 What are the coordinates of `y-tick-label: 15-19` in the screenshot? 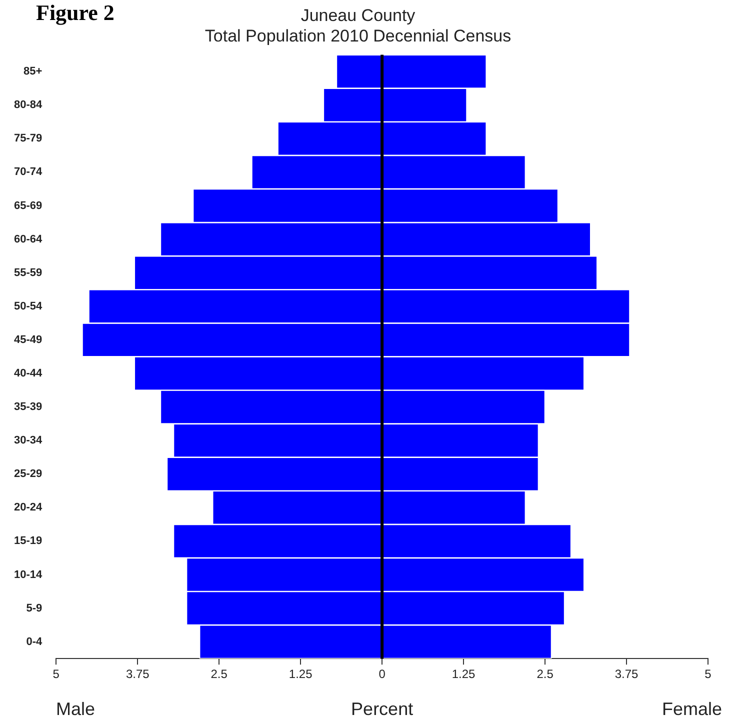 It's located at (28, 541).